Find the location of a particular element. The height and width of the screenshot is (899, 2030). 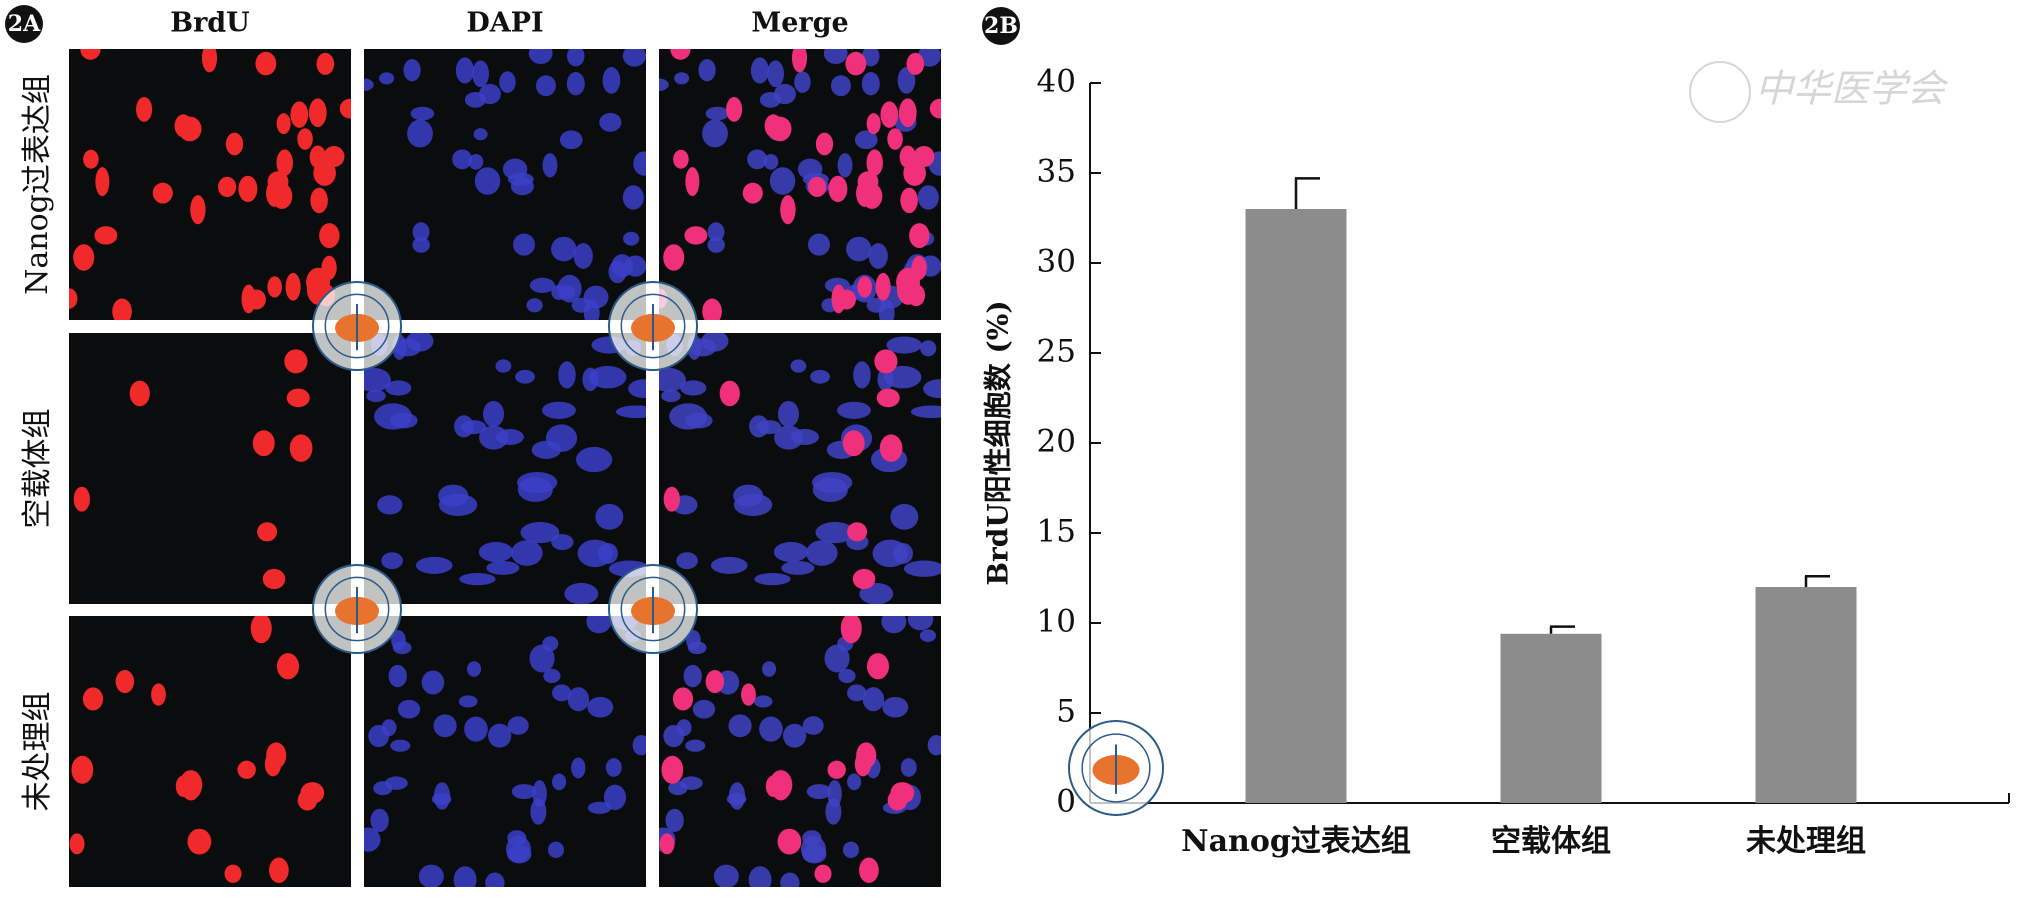

column-header: Merge is located at coordinates (799, 23).